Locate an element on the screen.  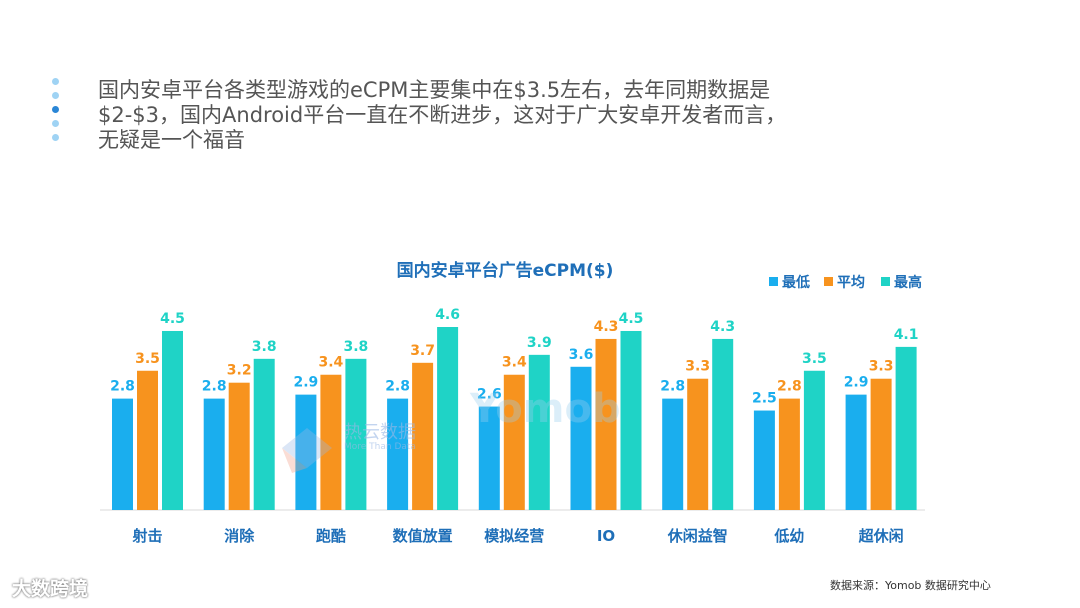
data-label: 3.9 is located at coordinates (539, 343).